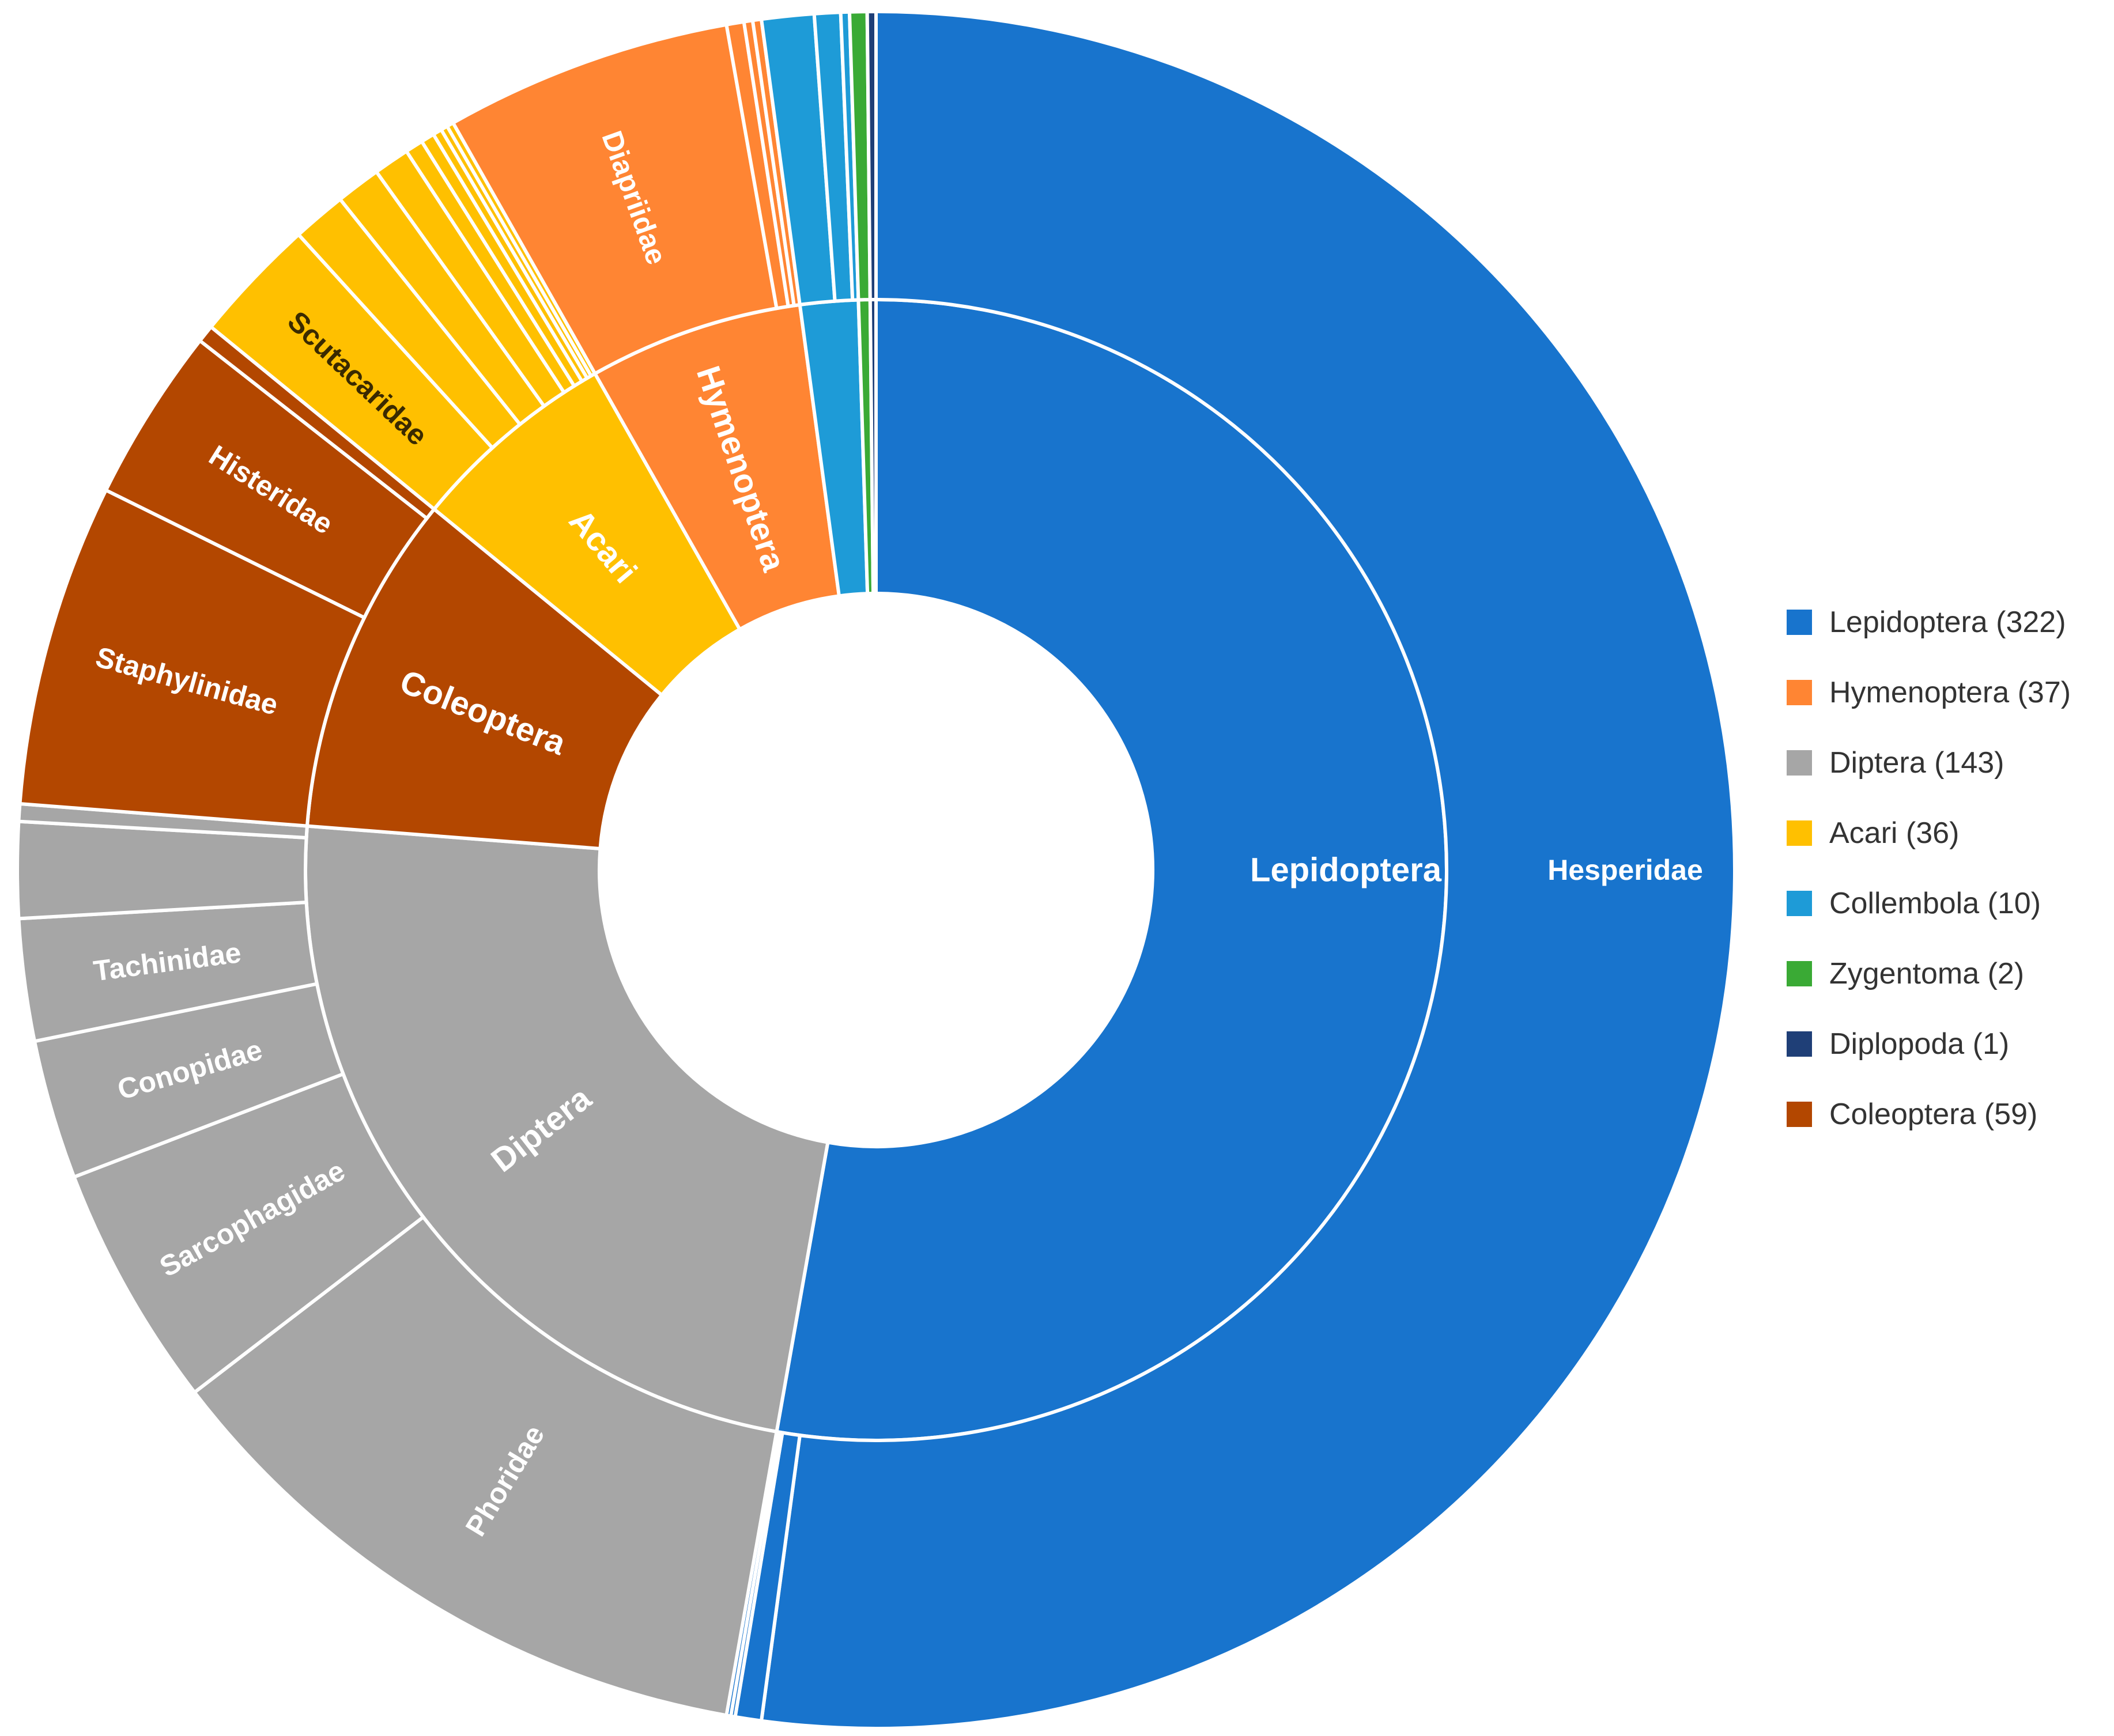 The width and height of the screenshot is (2114, 1736). I want to click on legend-swatch-lepidoptera, so click(1799, 622).